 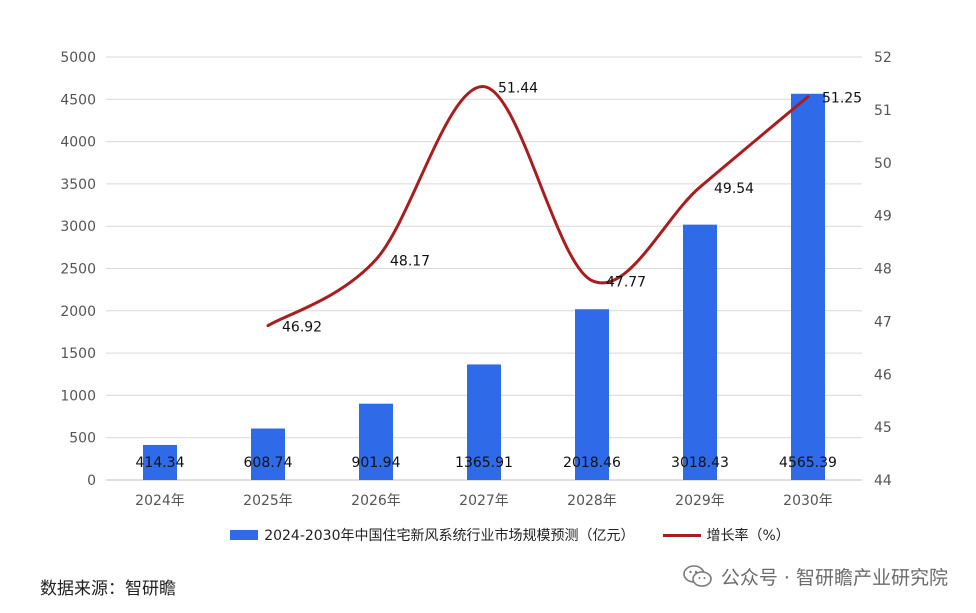 I want to click on bar-data-label: 2018.46, so click(x=592, y=463).